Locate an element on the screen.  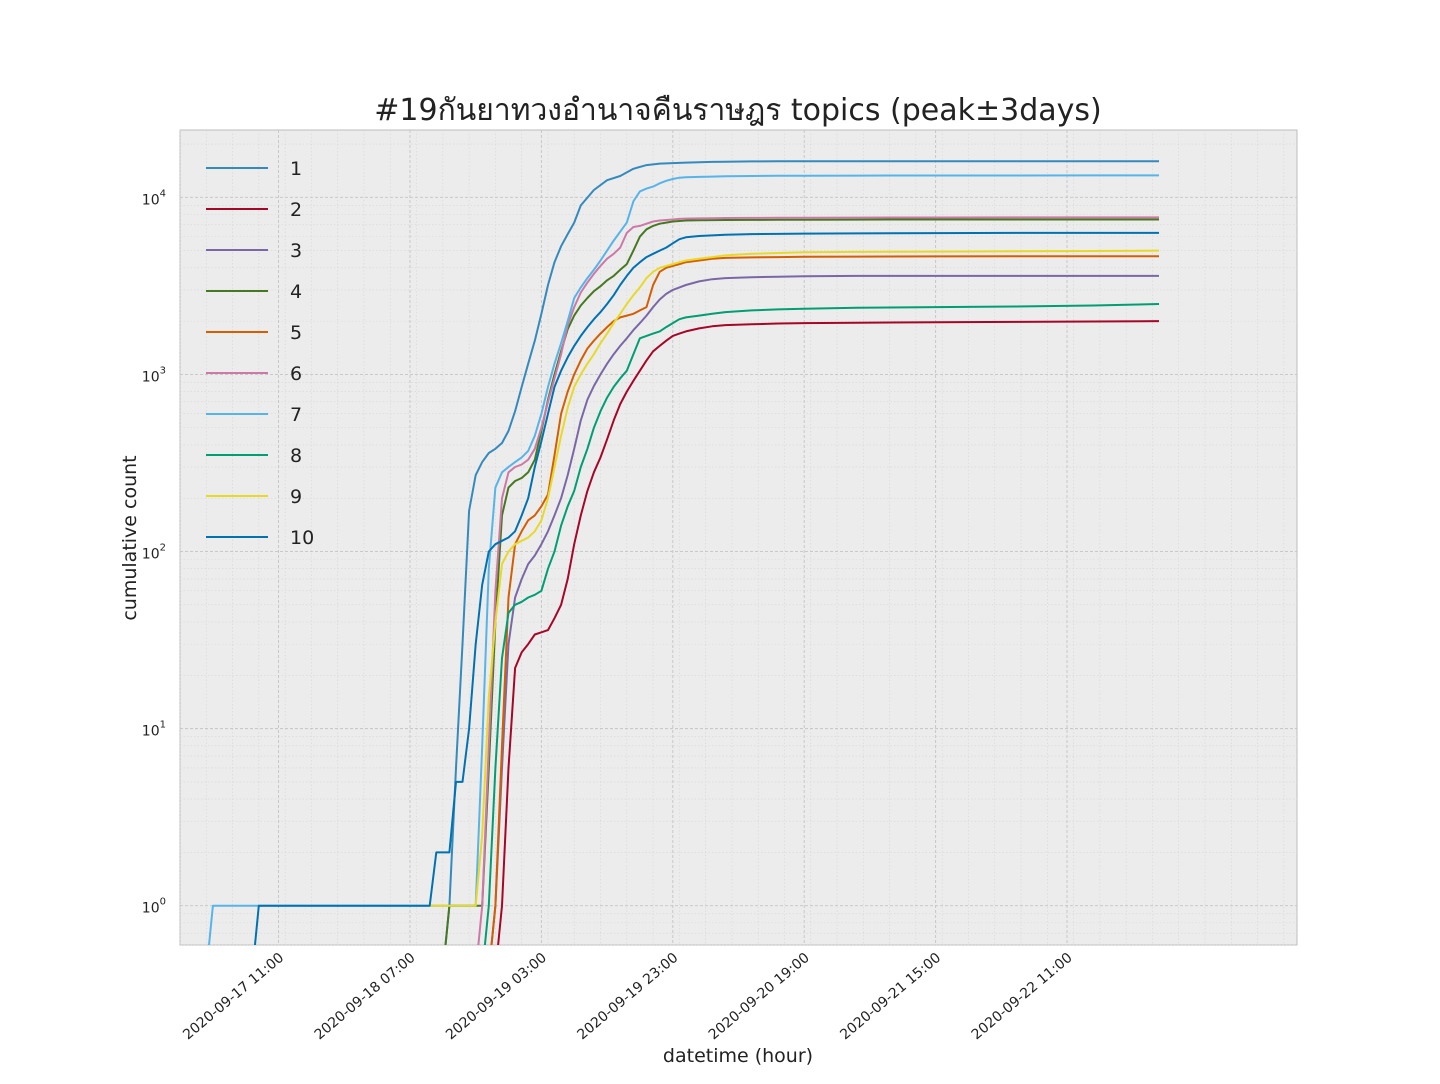
legend-label-7: 7 is located at coordinates (296, 415).